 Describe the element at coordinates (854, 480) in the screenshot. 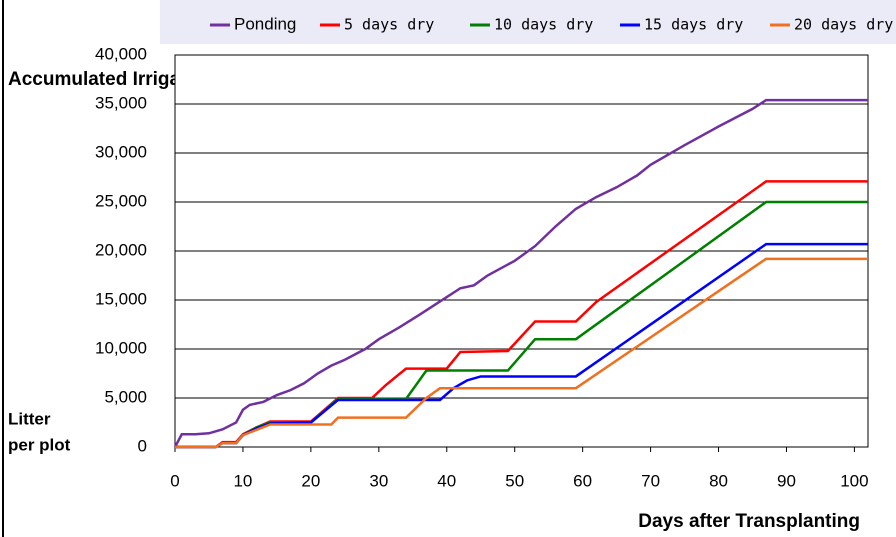

I see `x-tick-label: 100` at that location.